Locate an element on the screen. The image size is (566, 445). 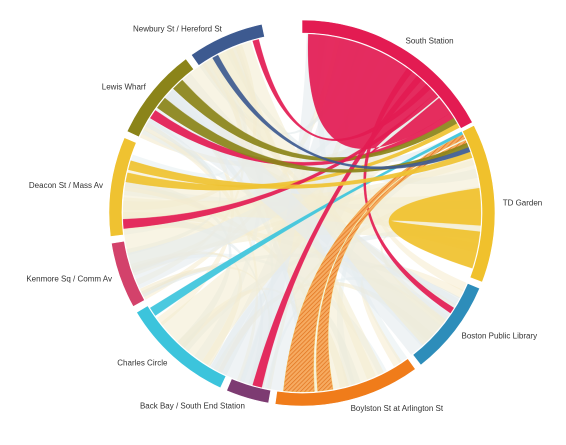
group-label: Boylston St at Arlington St is located at coordinates (397, 408).